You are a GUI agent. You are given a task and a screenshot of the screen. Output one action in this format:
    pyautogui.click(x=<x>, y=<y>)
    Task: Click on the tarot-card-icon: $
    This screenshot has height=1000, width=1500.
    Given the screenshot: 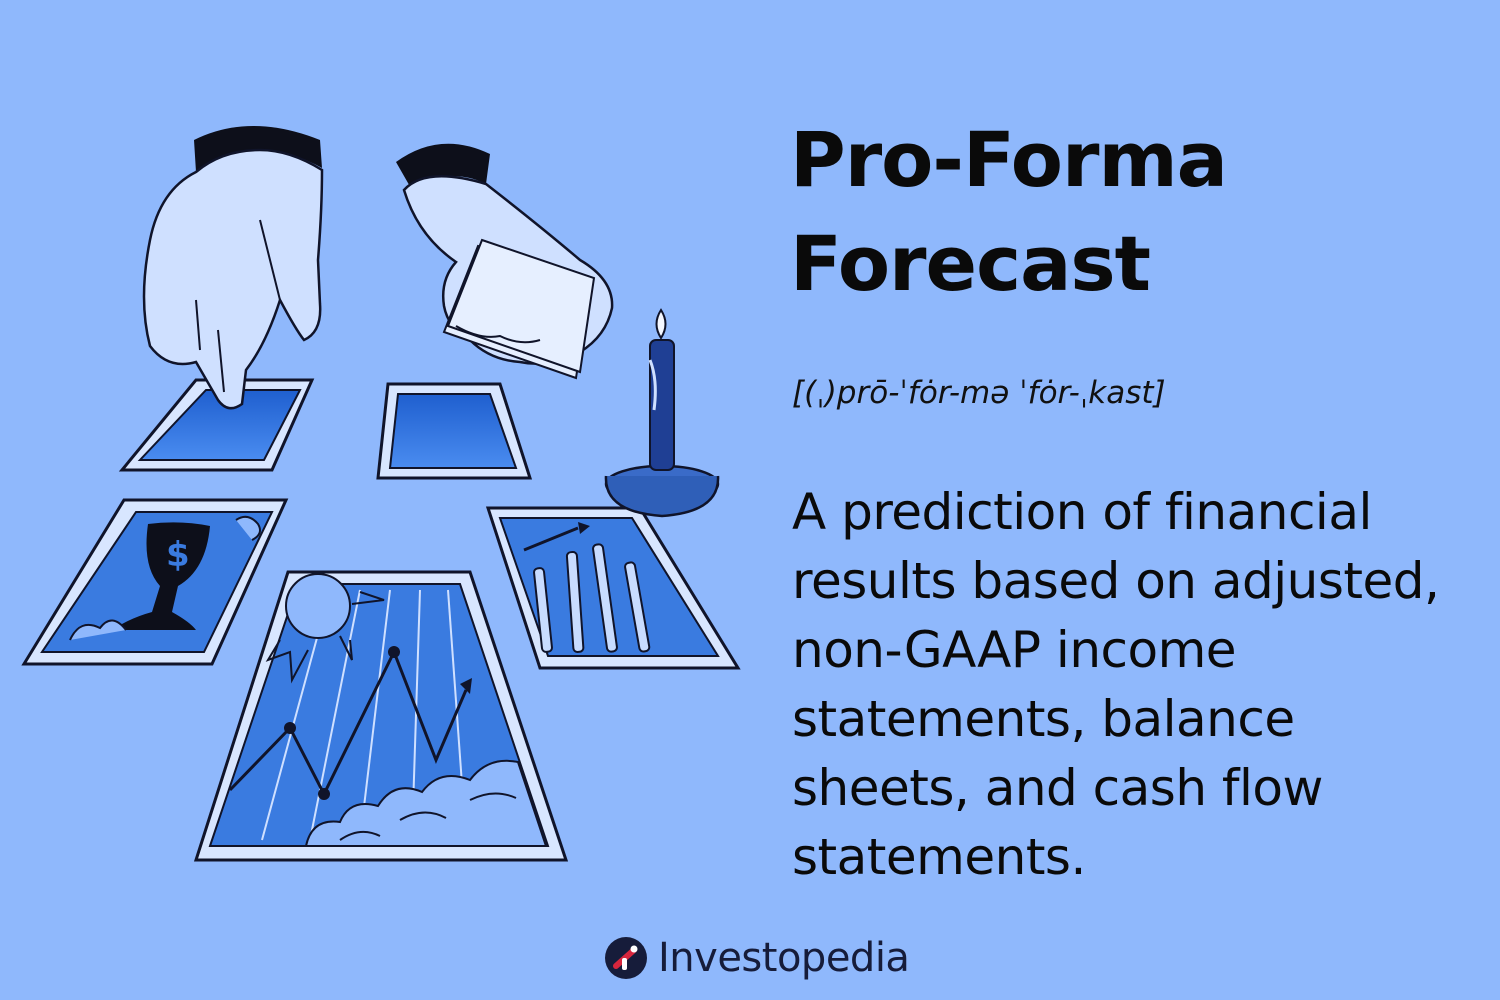 What is the action you would take?
    pyautogui.click(x=155, y=582)
    